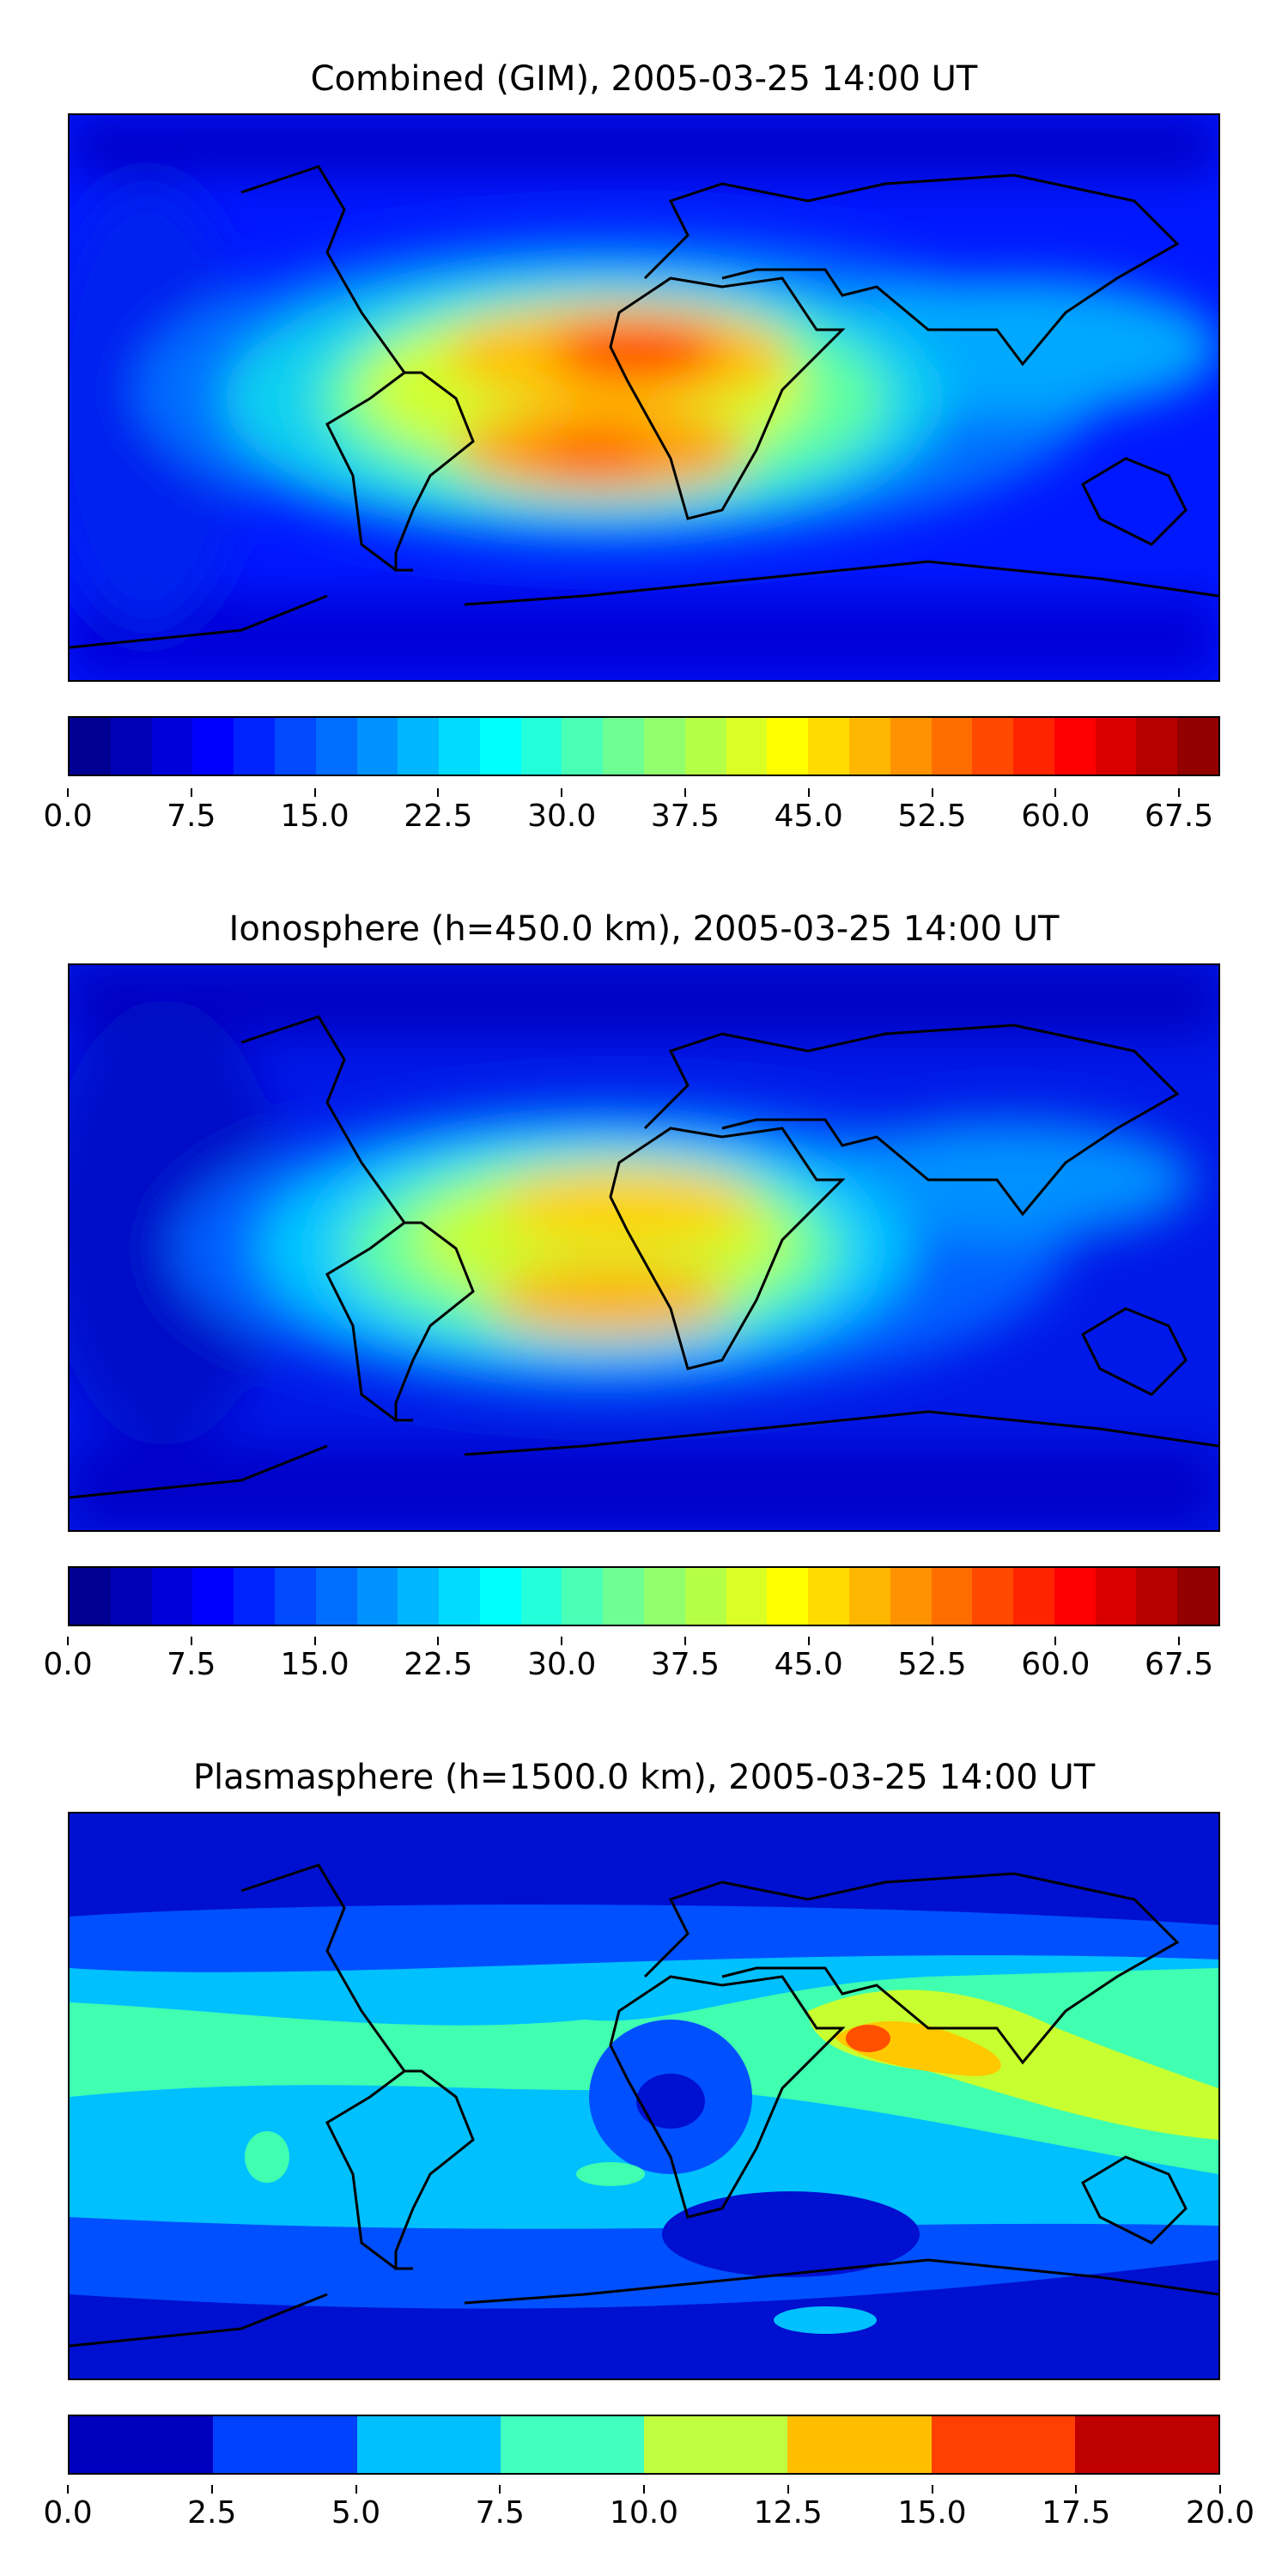  Describe the element at coordinates (212, 2513) in the screenshot. I see `colorbar-tick-label: 2.5` at that location.